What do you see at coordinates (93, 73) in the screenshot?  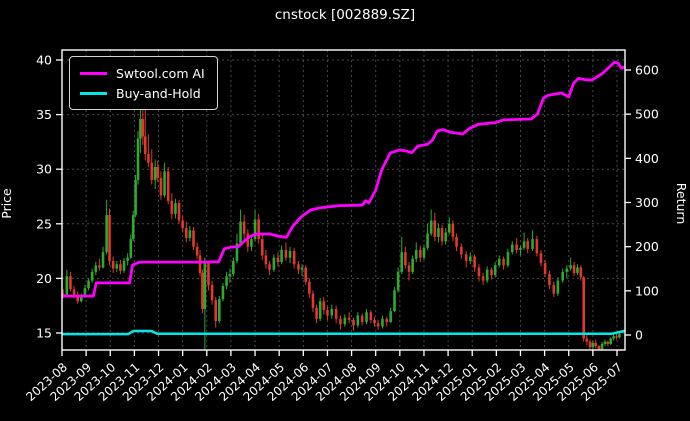 I see `ai-line-swatch` at bounding box center [93, 73].